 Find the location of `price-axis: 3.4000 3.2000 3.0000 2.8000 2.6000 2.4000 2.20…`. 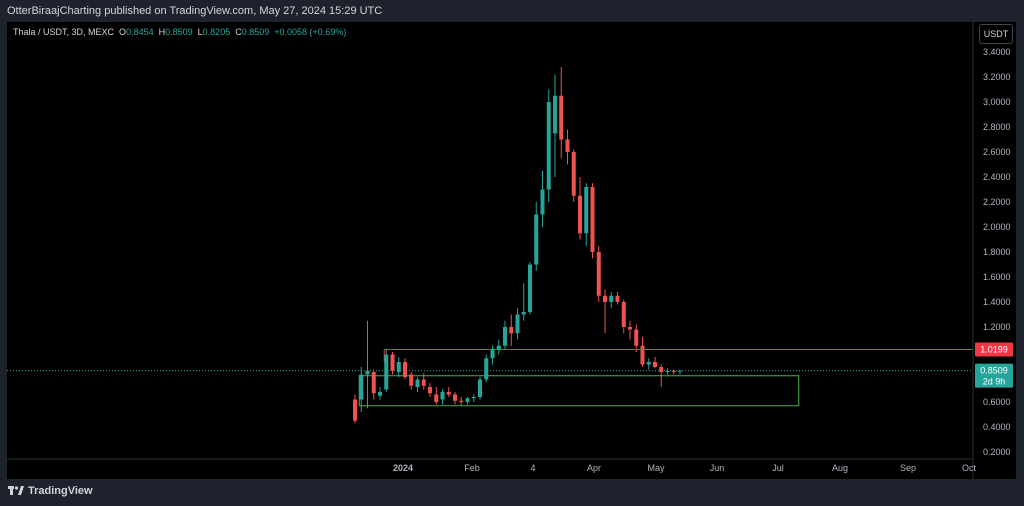

price-axis: 3.4000 3.2000 3.0000 2.8000 2.6000 2.4000 2.20… is located at coordinates (991, 250).